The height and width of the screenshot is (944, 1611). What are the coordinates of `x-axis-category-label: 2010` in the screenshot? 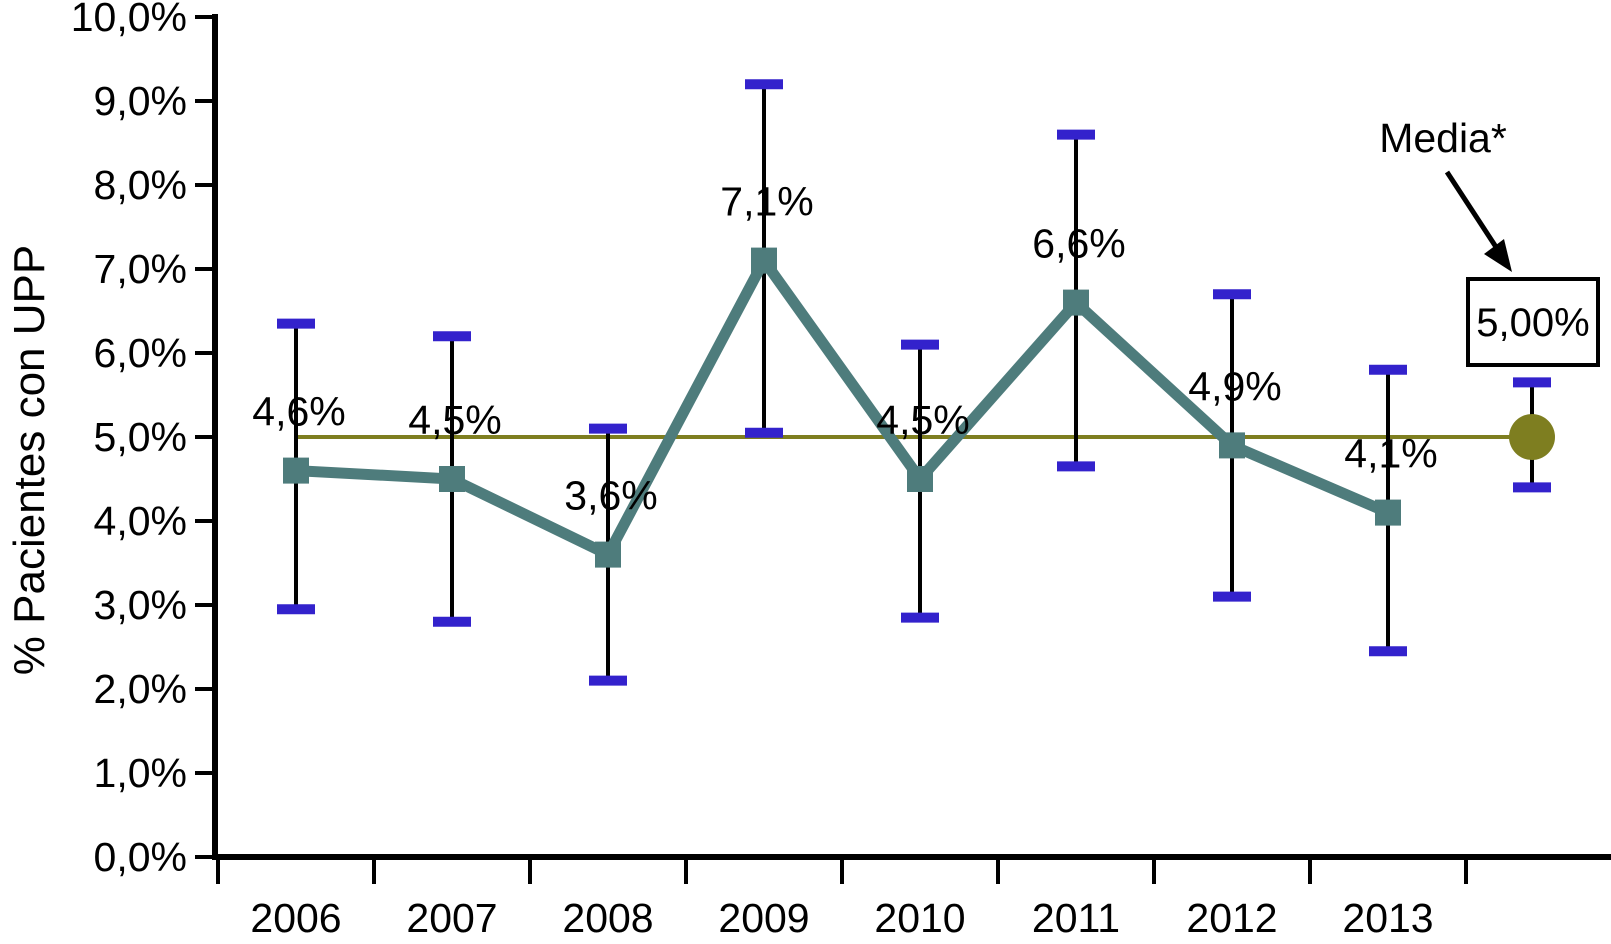 It's located at (919, 918).